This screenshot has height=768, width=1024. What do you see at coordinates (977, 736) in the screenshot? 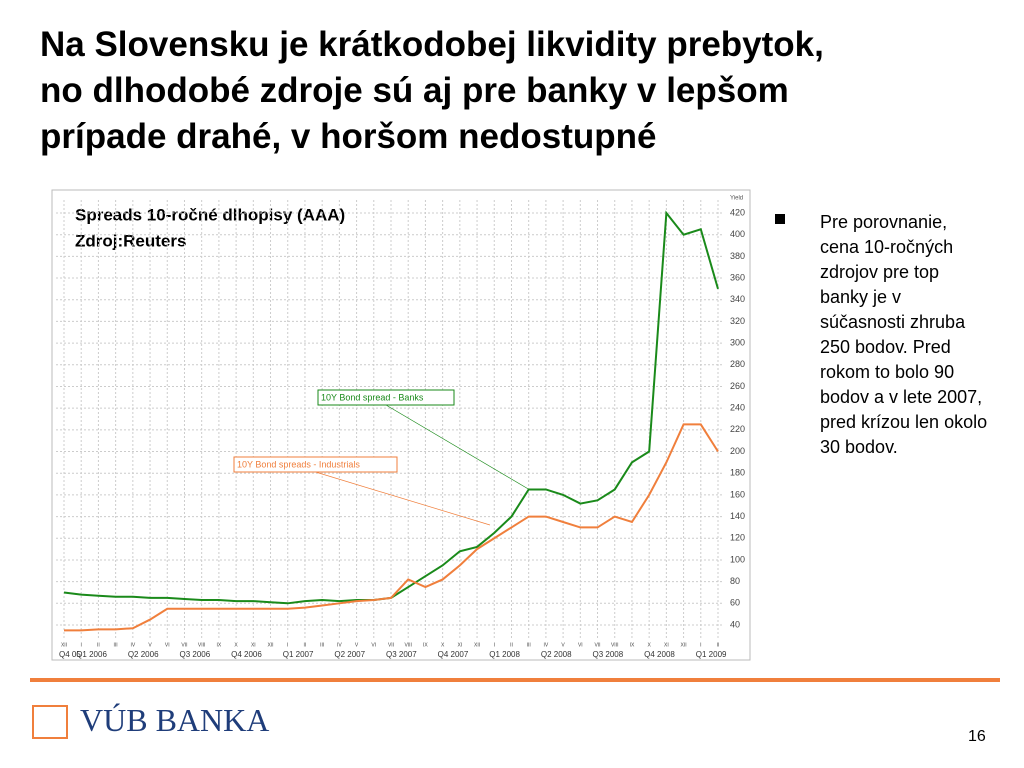
I see `page-number: 16` at bounding box center [977, 736].